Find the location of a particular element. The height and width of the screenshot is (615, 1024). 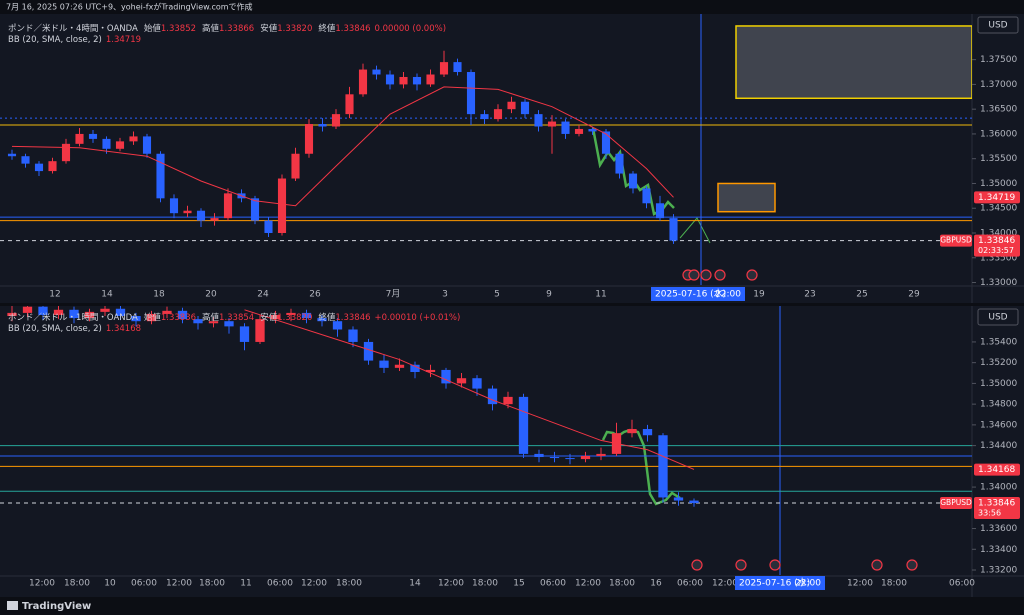

price-tag-label: 1.34168 is located at coordinates (996, 470).